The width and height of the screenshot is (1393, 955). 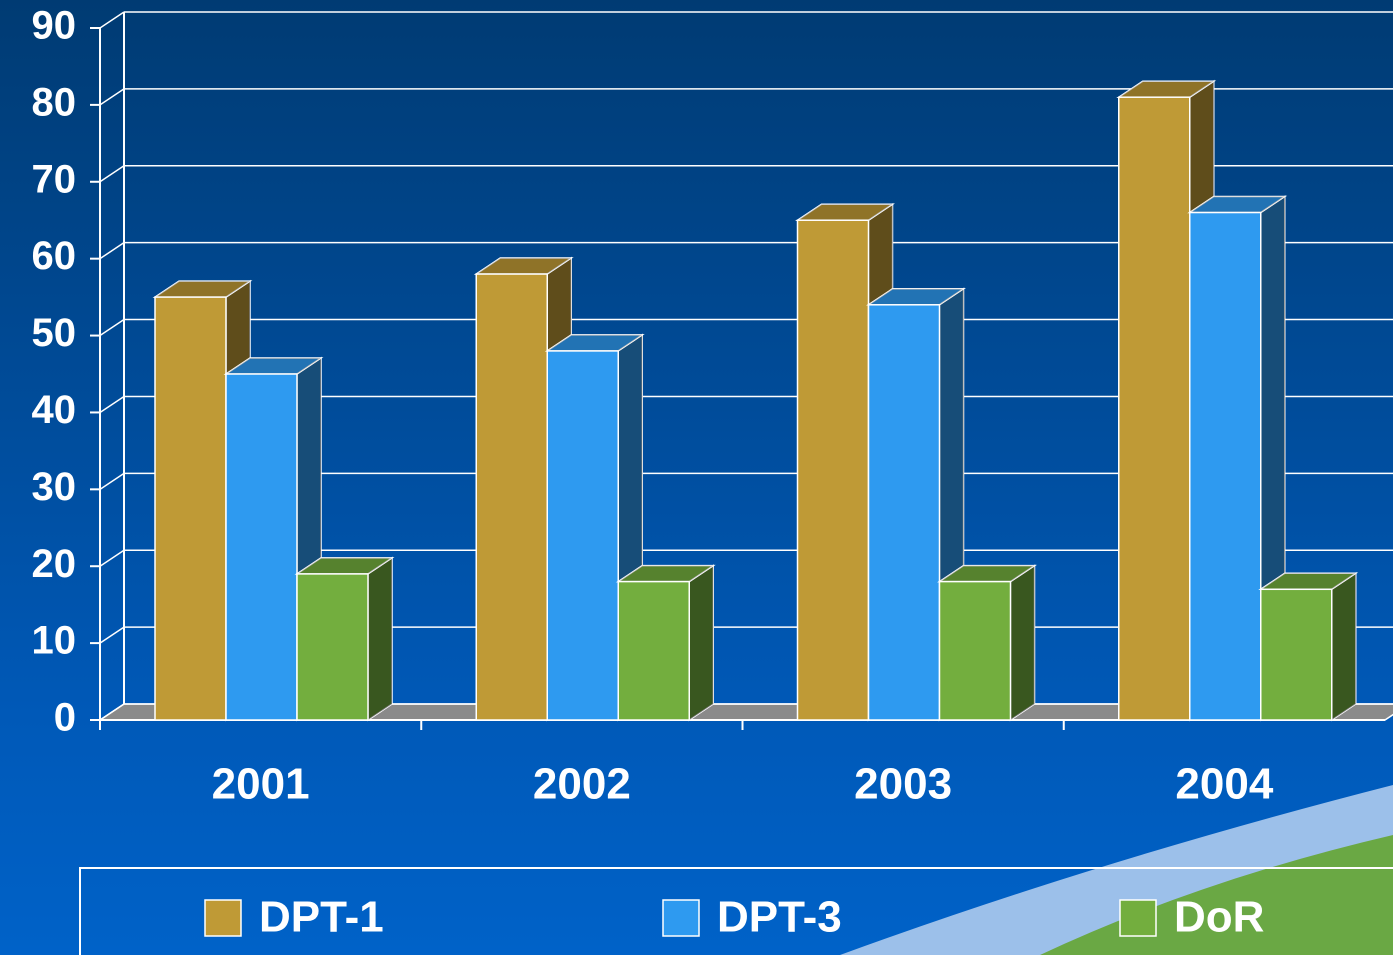 What do you see at coordinates (321, 917) in the screenshot?
I see `legend-label: DPT-1` at bounding box center [321, 917].